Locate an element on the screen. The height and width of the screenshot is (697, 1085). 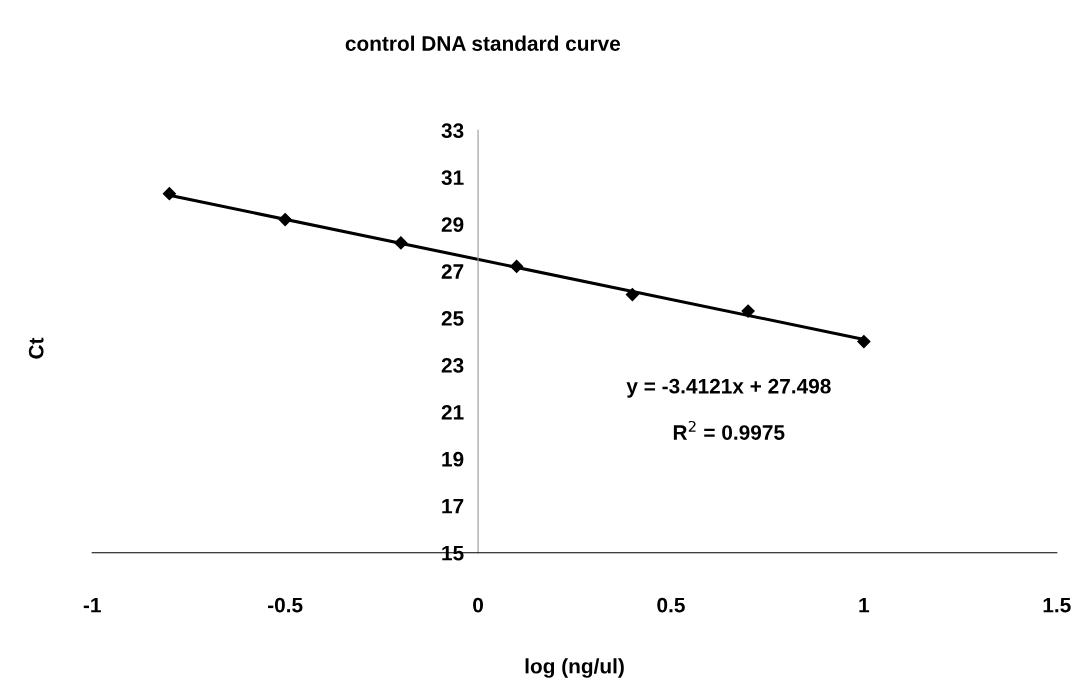
x-tick-label: -1 is located at coordinates (92, 605).